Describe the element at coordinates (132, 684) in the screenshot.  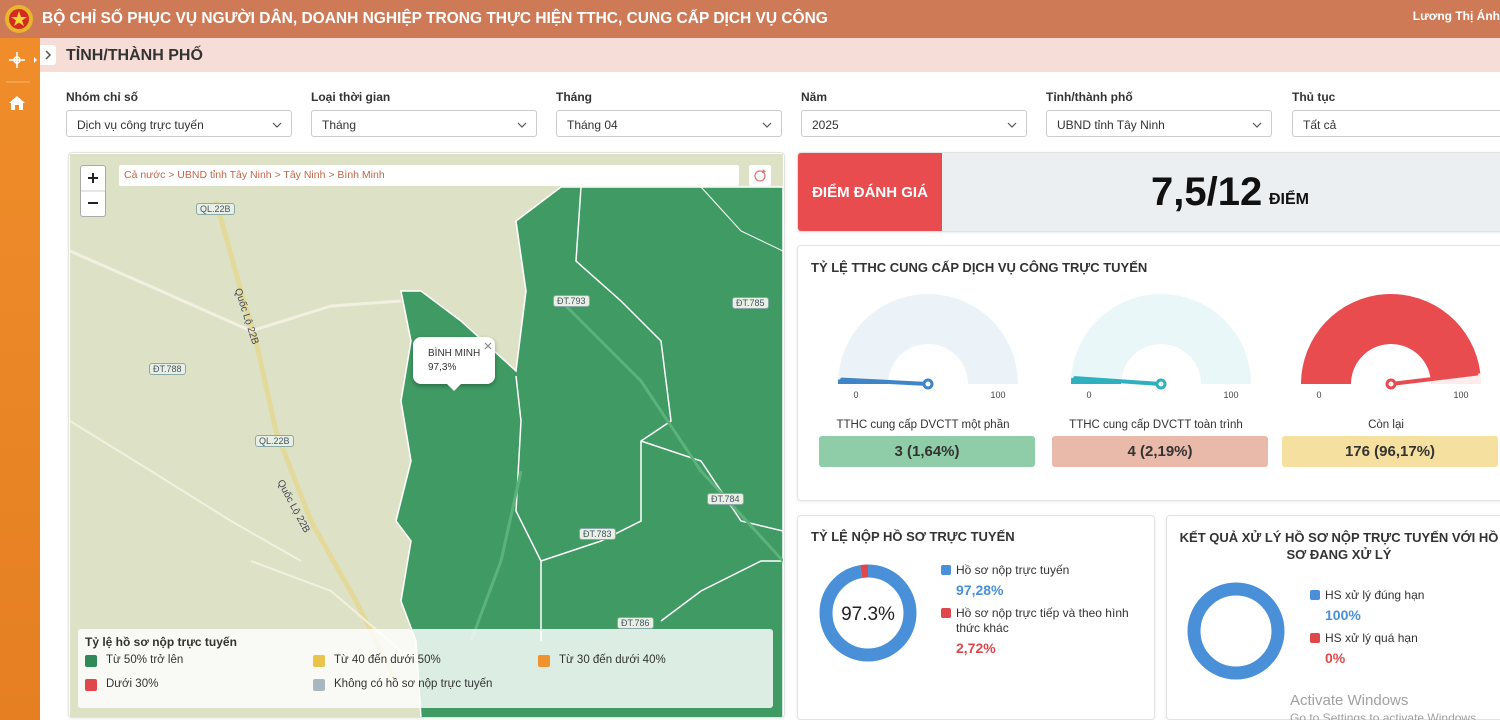
I see `legend-label: Dưới 30%` at that location.